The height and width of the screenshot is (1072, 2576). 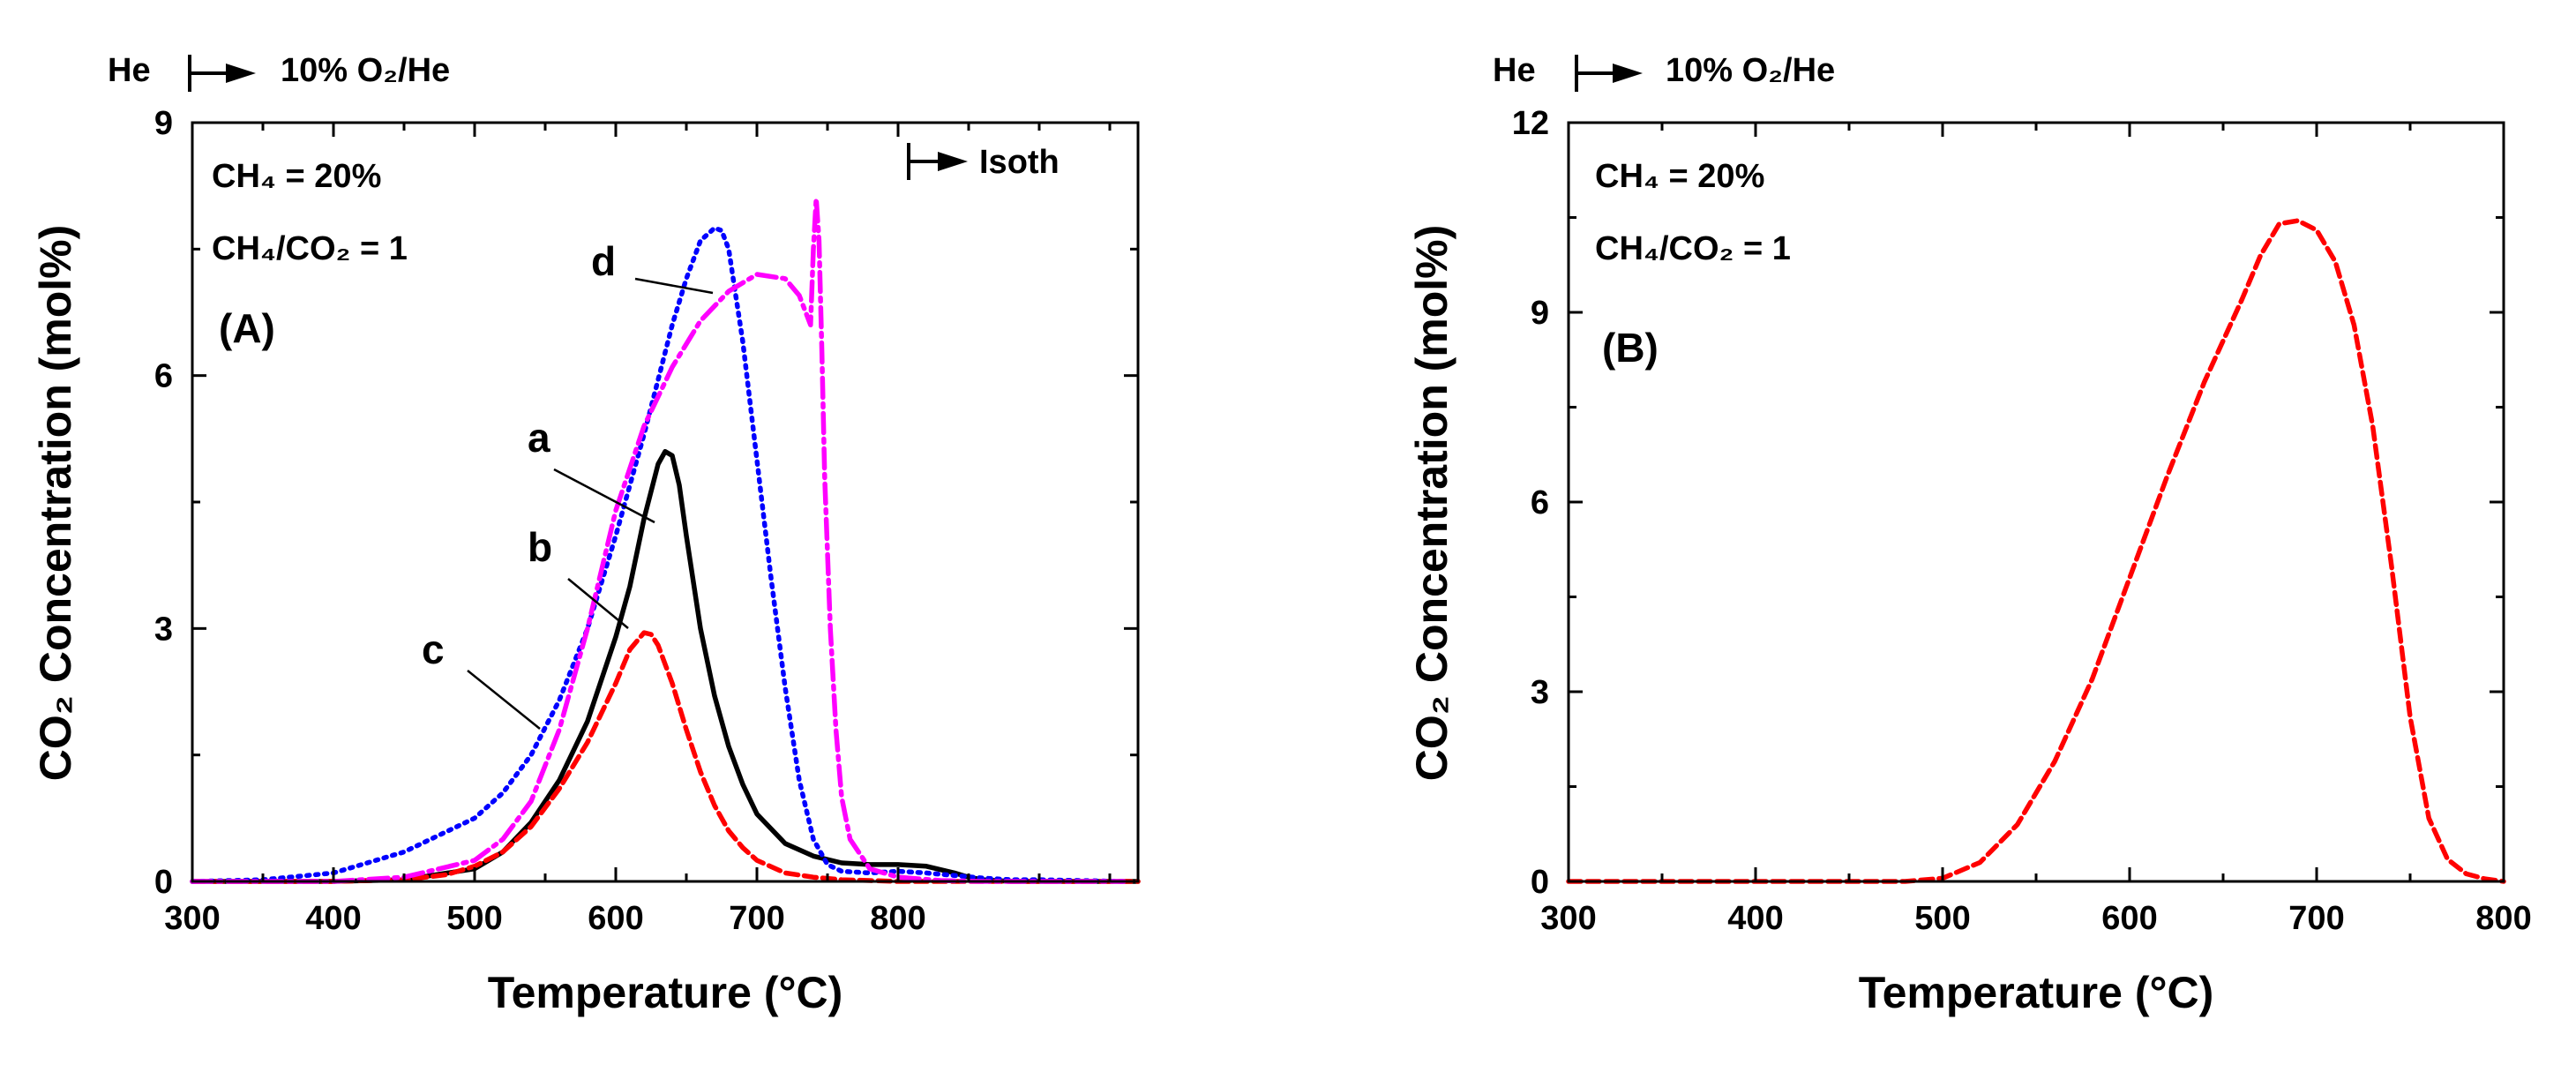 I want to click on panel-a-y-tick-label: 3, so click(x=164, y=629).